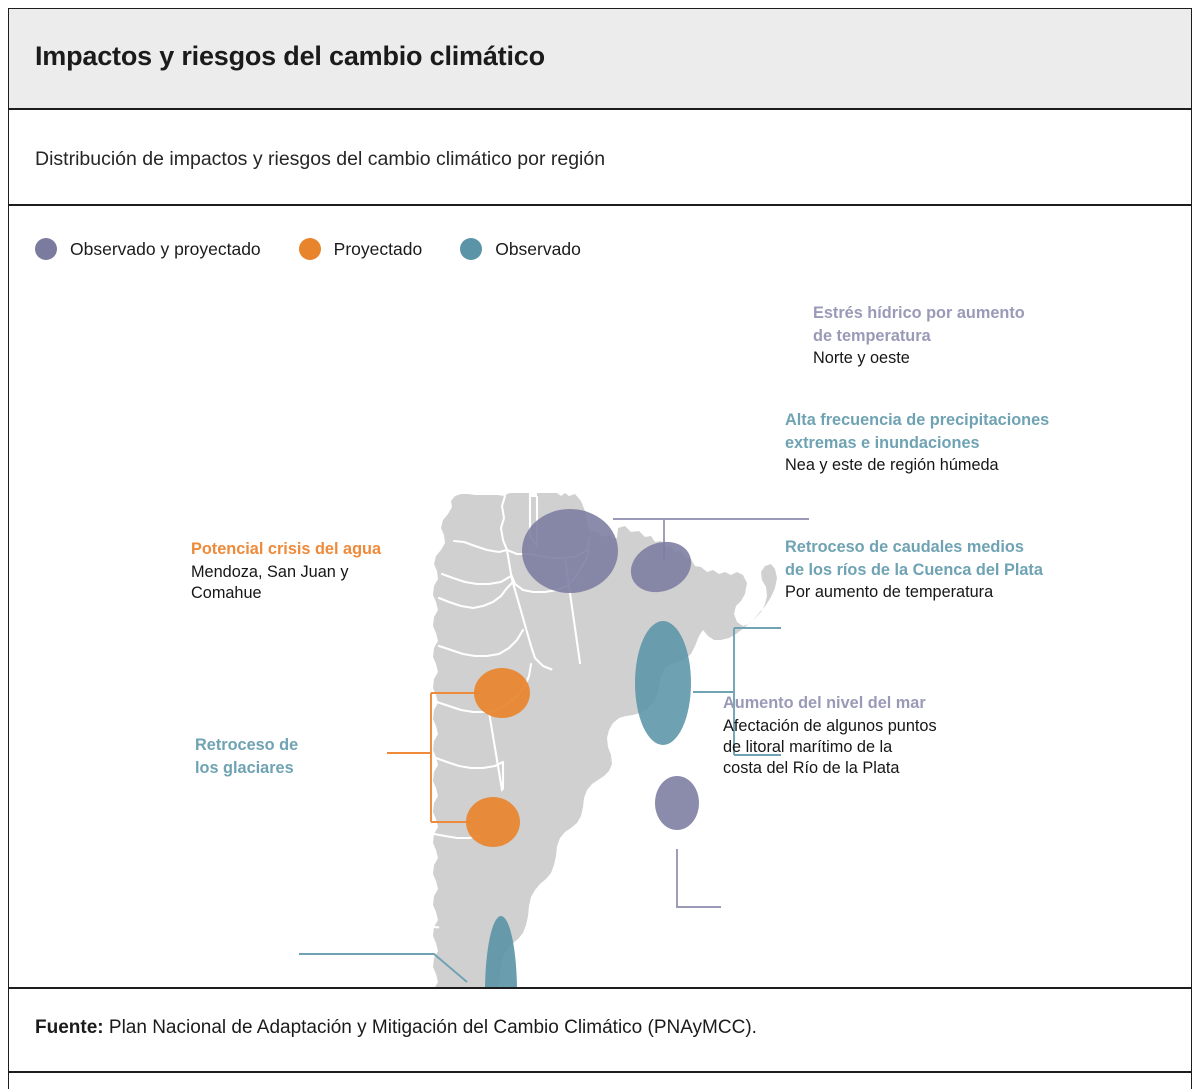 This screenshot has width=1200, height=1089. What do you see at coordinates (917, 420) in the screenshot?
I see `annotation-headline-line: Alta frecuencia de precipitaciones` at bounding box center [917, 420].